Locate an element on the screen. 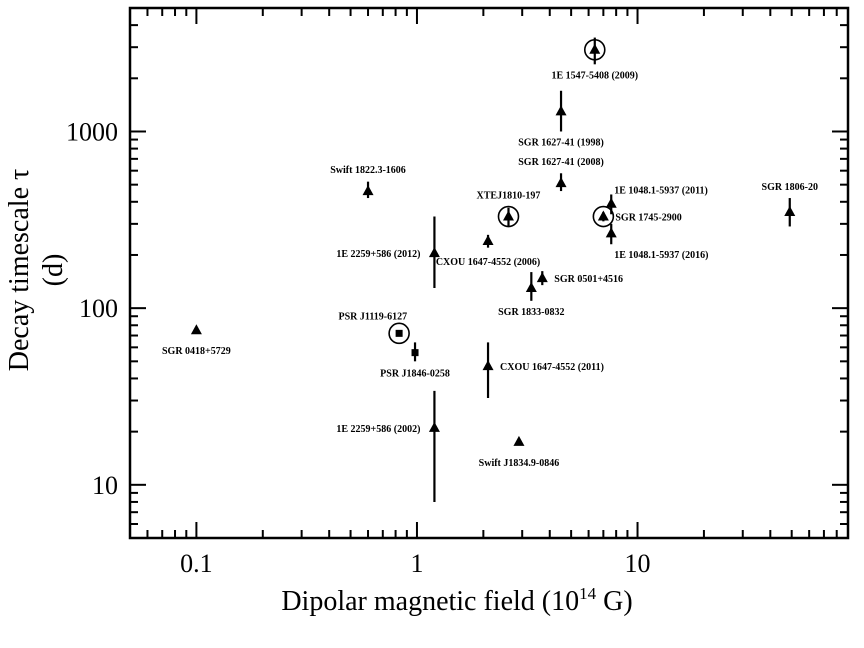 This screenshot has height=648, width=864. y-tick-label: 10 is located at coordinates (105, 485).